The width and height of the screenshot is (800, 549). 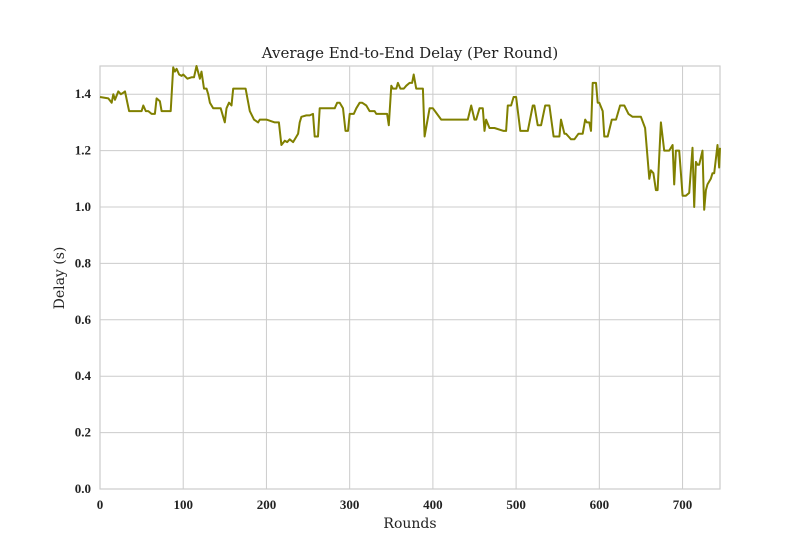 What do you see at coordinates (683, 504) in the screenshot?
I see `x-tick-label: 700` at bounding box center [683, 504].